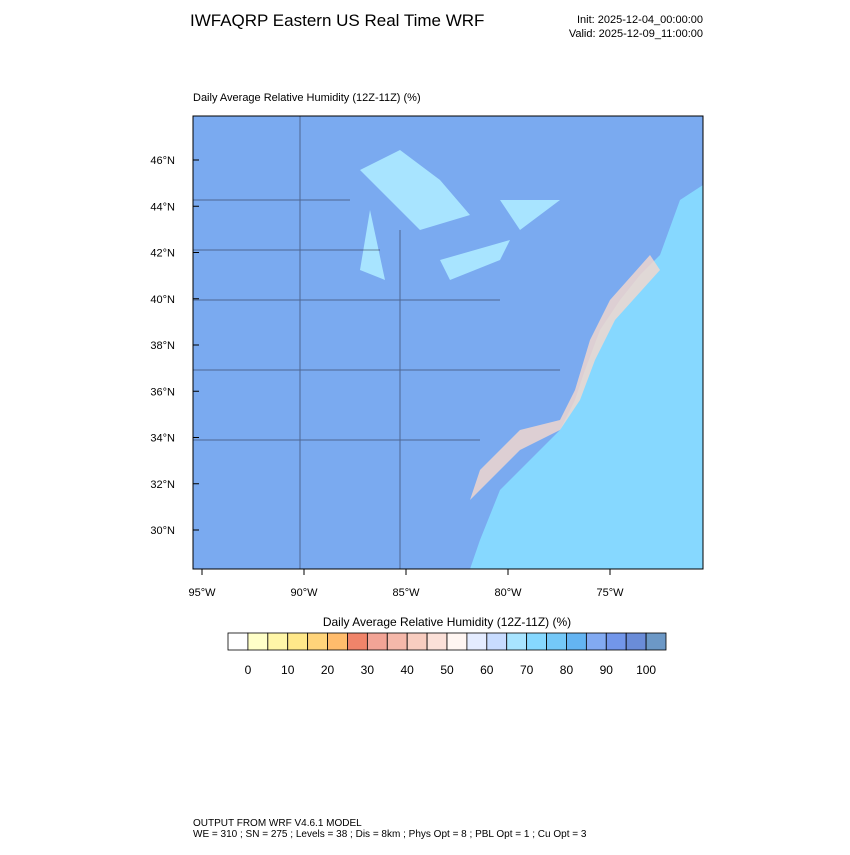 Image resolution: width=850 pixels, height=855 pixels. What do you see at coordinates (460, 215) in the screenshot?
I see `great-lakes` at bounding box center [460, 215].